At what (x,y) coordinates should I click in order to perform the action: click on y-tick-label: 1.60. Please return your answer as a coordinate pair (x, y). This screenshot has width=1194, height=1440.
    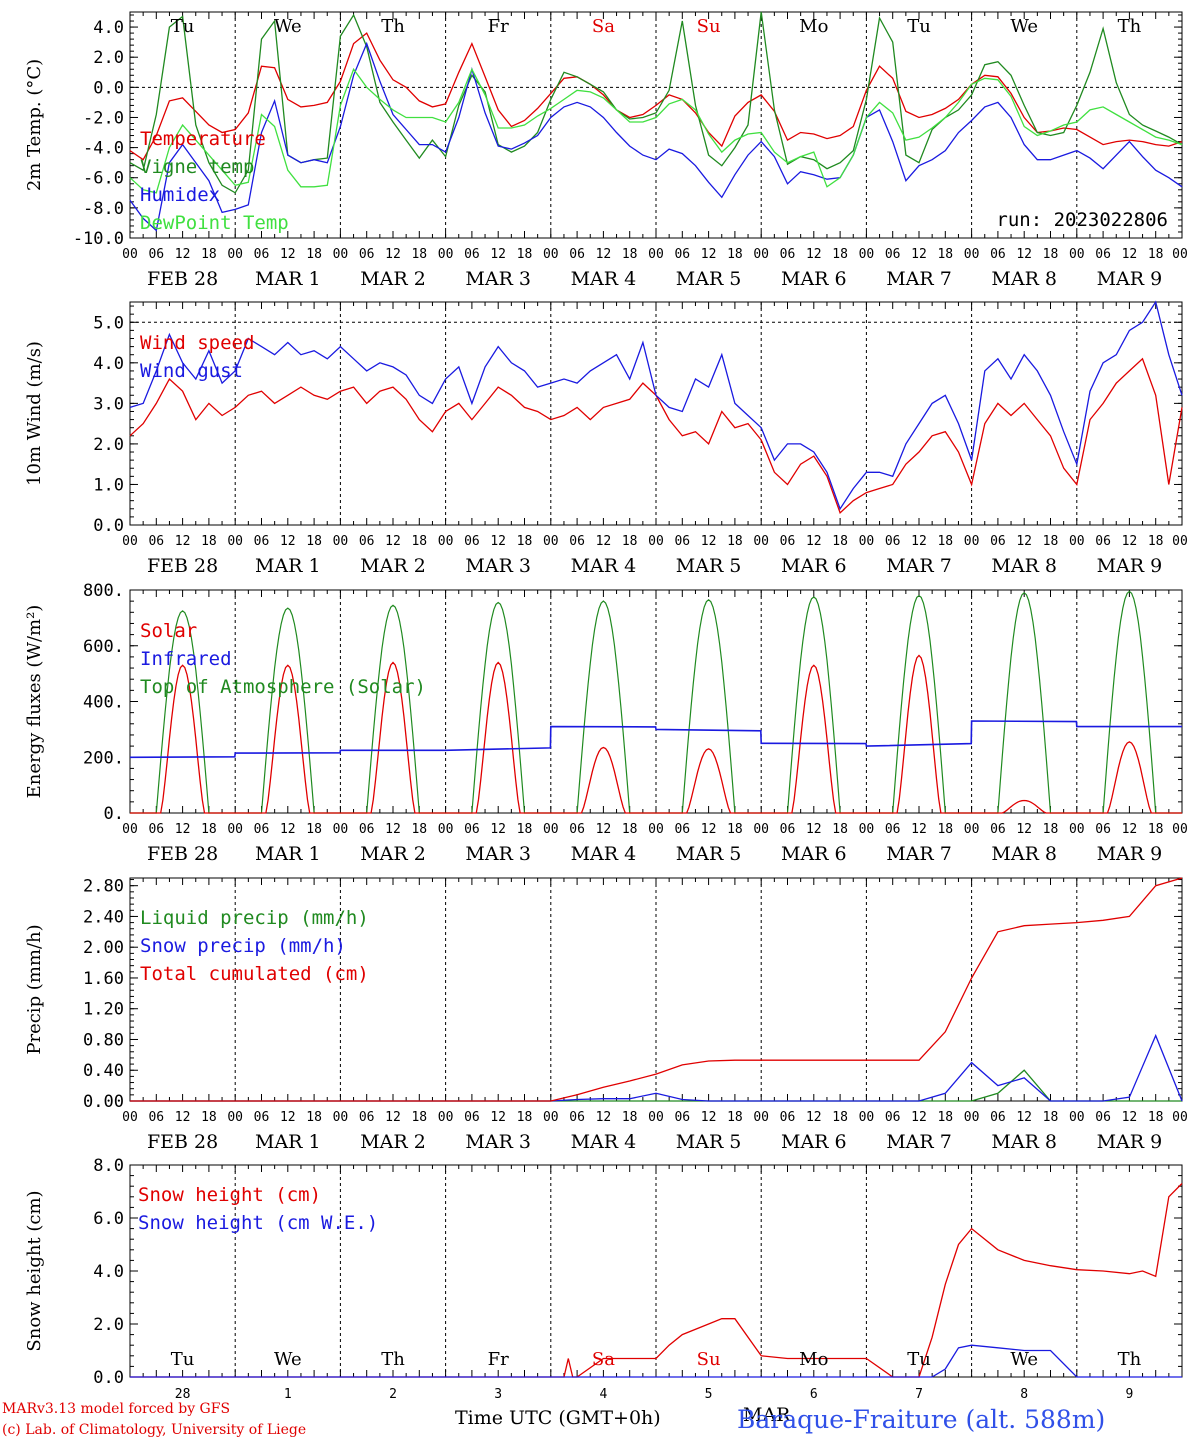
    Looking at the image, I should click on (103, 979).